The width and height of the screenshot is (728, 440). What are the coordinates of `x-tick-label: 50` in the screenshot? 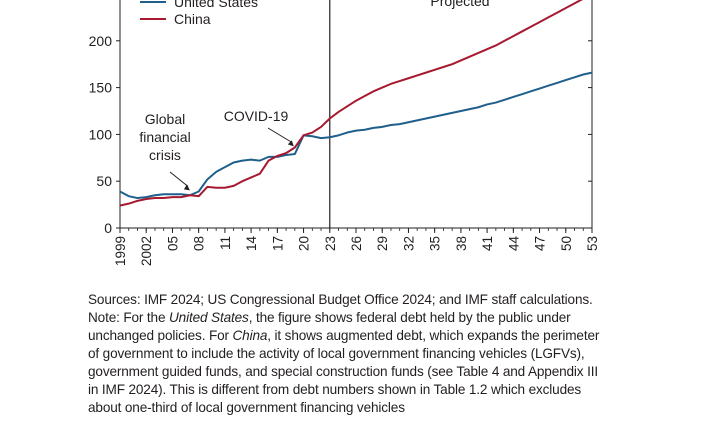 It's located at (566, 243).